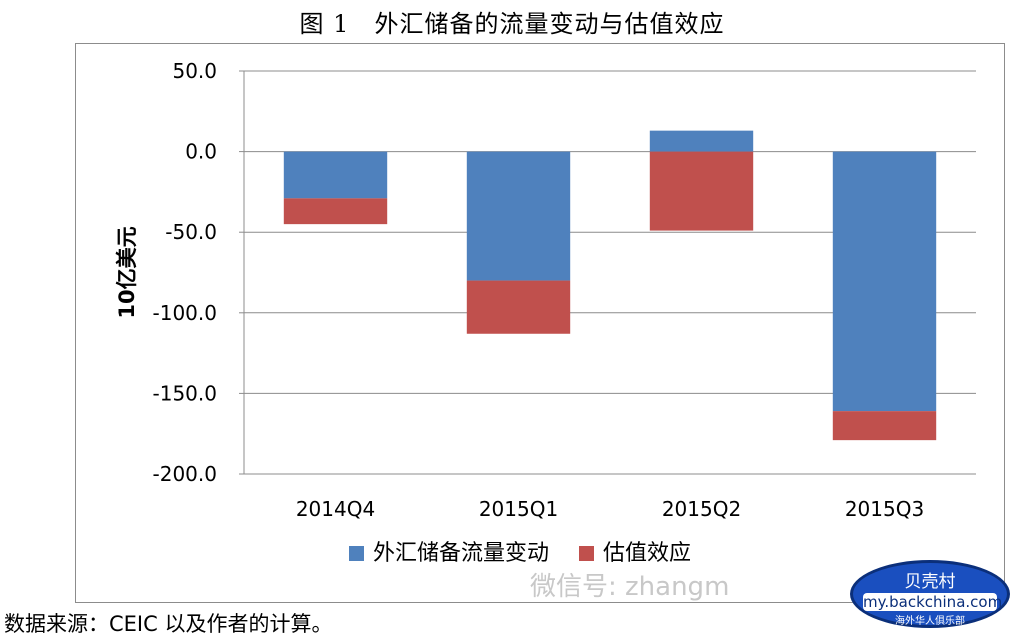 The width and height of the screenshot is (1024, 642). Describe the element at coordinates (647, 553) in the screenshot. I see `legend-label: 估值效应` at that location.